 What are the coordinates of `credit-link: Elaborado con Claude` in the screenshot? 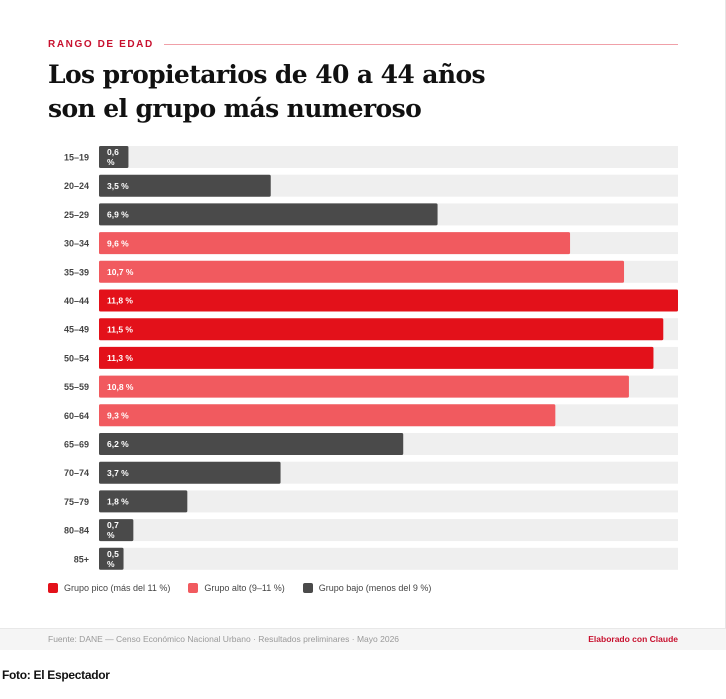 It's located at (633, 639).